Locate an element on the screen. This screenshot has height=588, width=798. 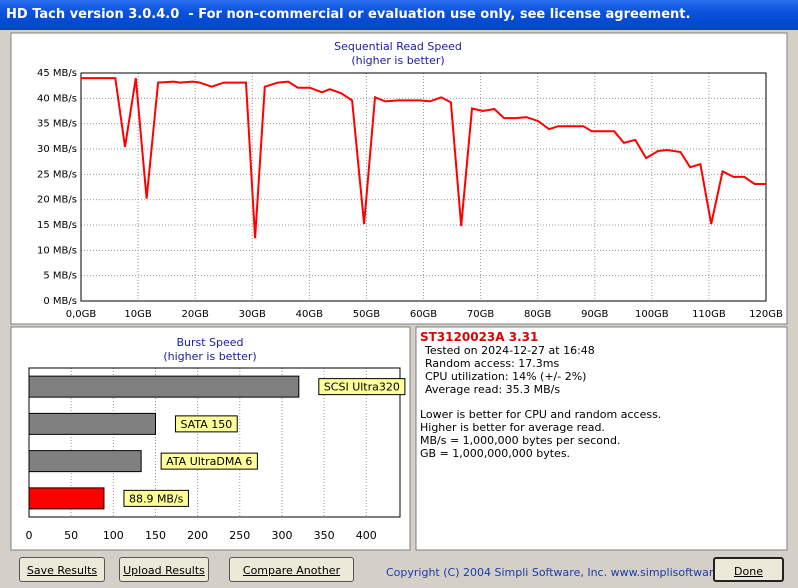
save-button: Save Results is located at coordinates (62, 569).